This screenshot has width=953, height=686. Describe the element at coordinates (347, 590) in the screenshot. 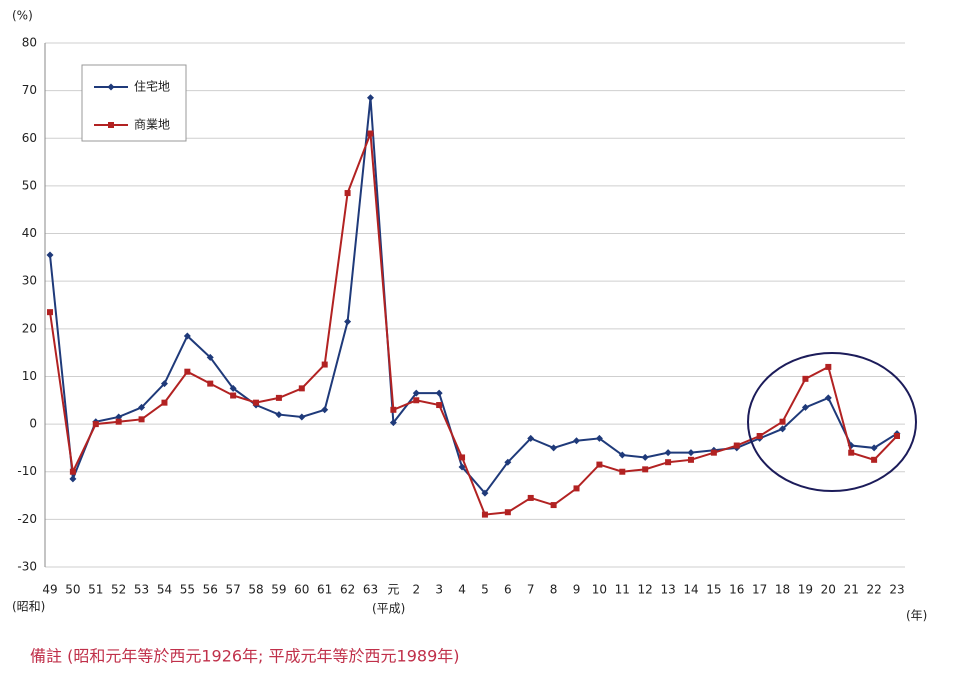

I see `x-tick-label: 62` at that location.